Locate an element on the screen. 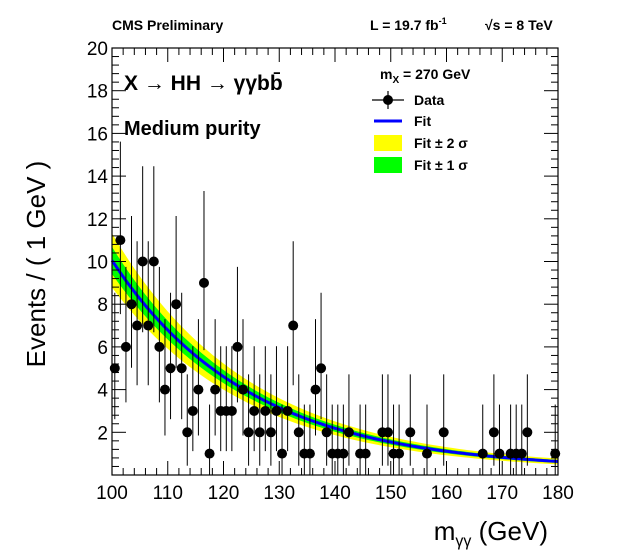 This screenshot has height=552, width=635. legend-label-band1: Fit ± 1 σ is located at coordinates (441, 165).